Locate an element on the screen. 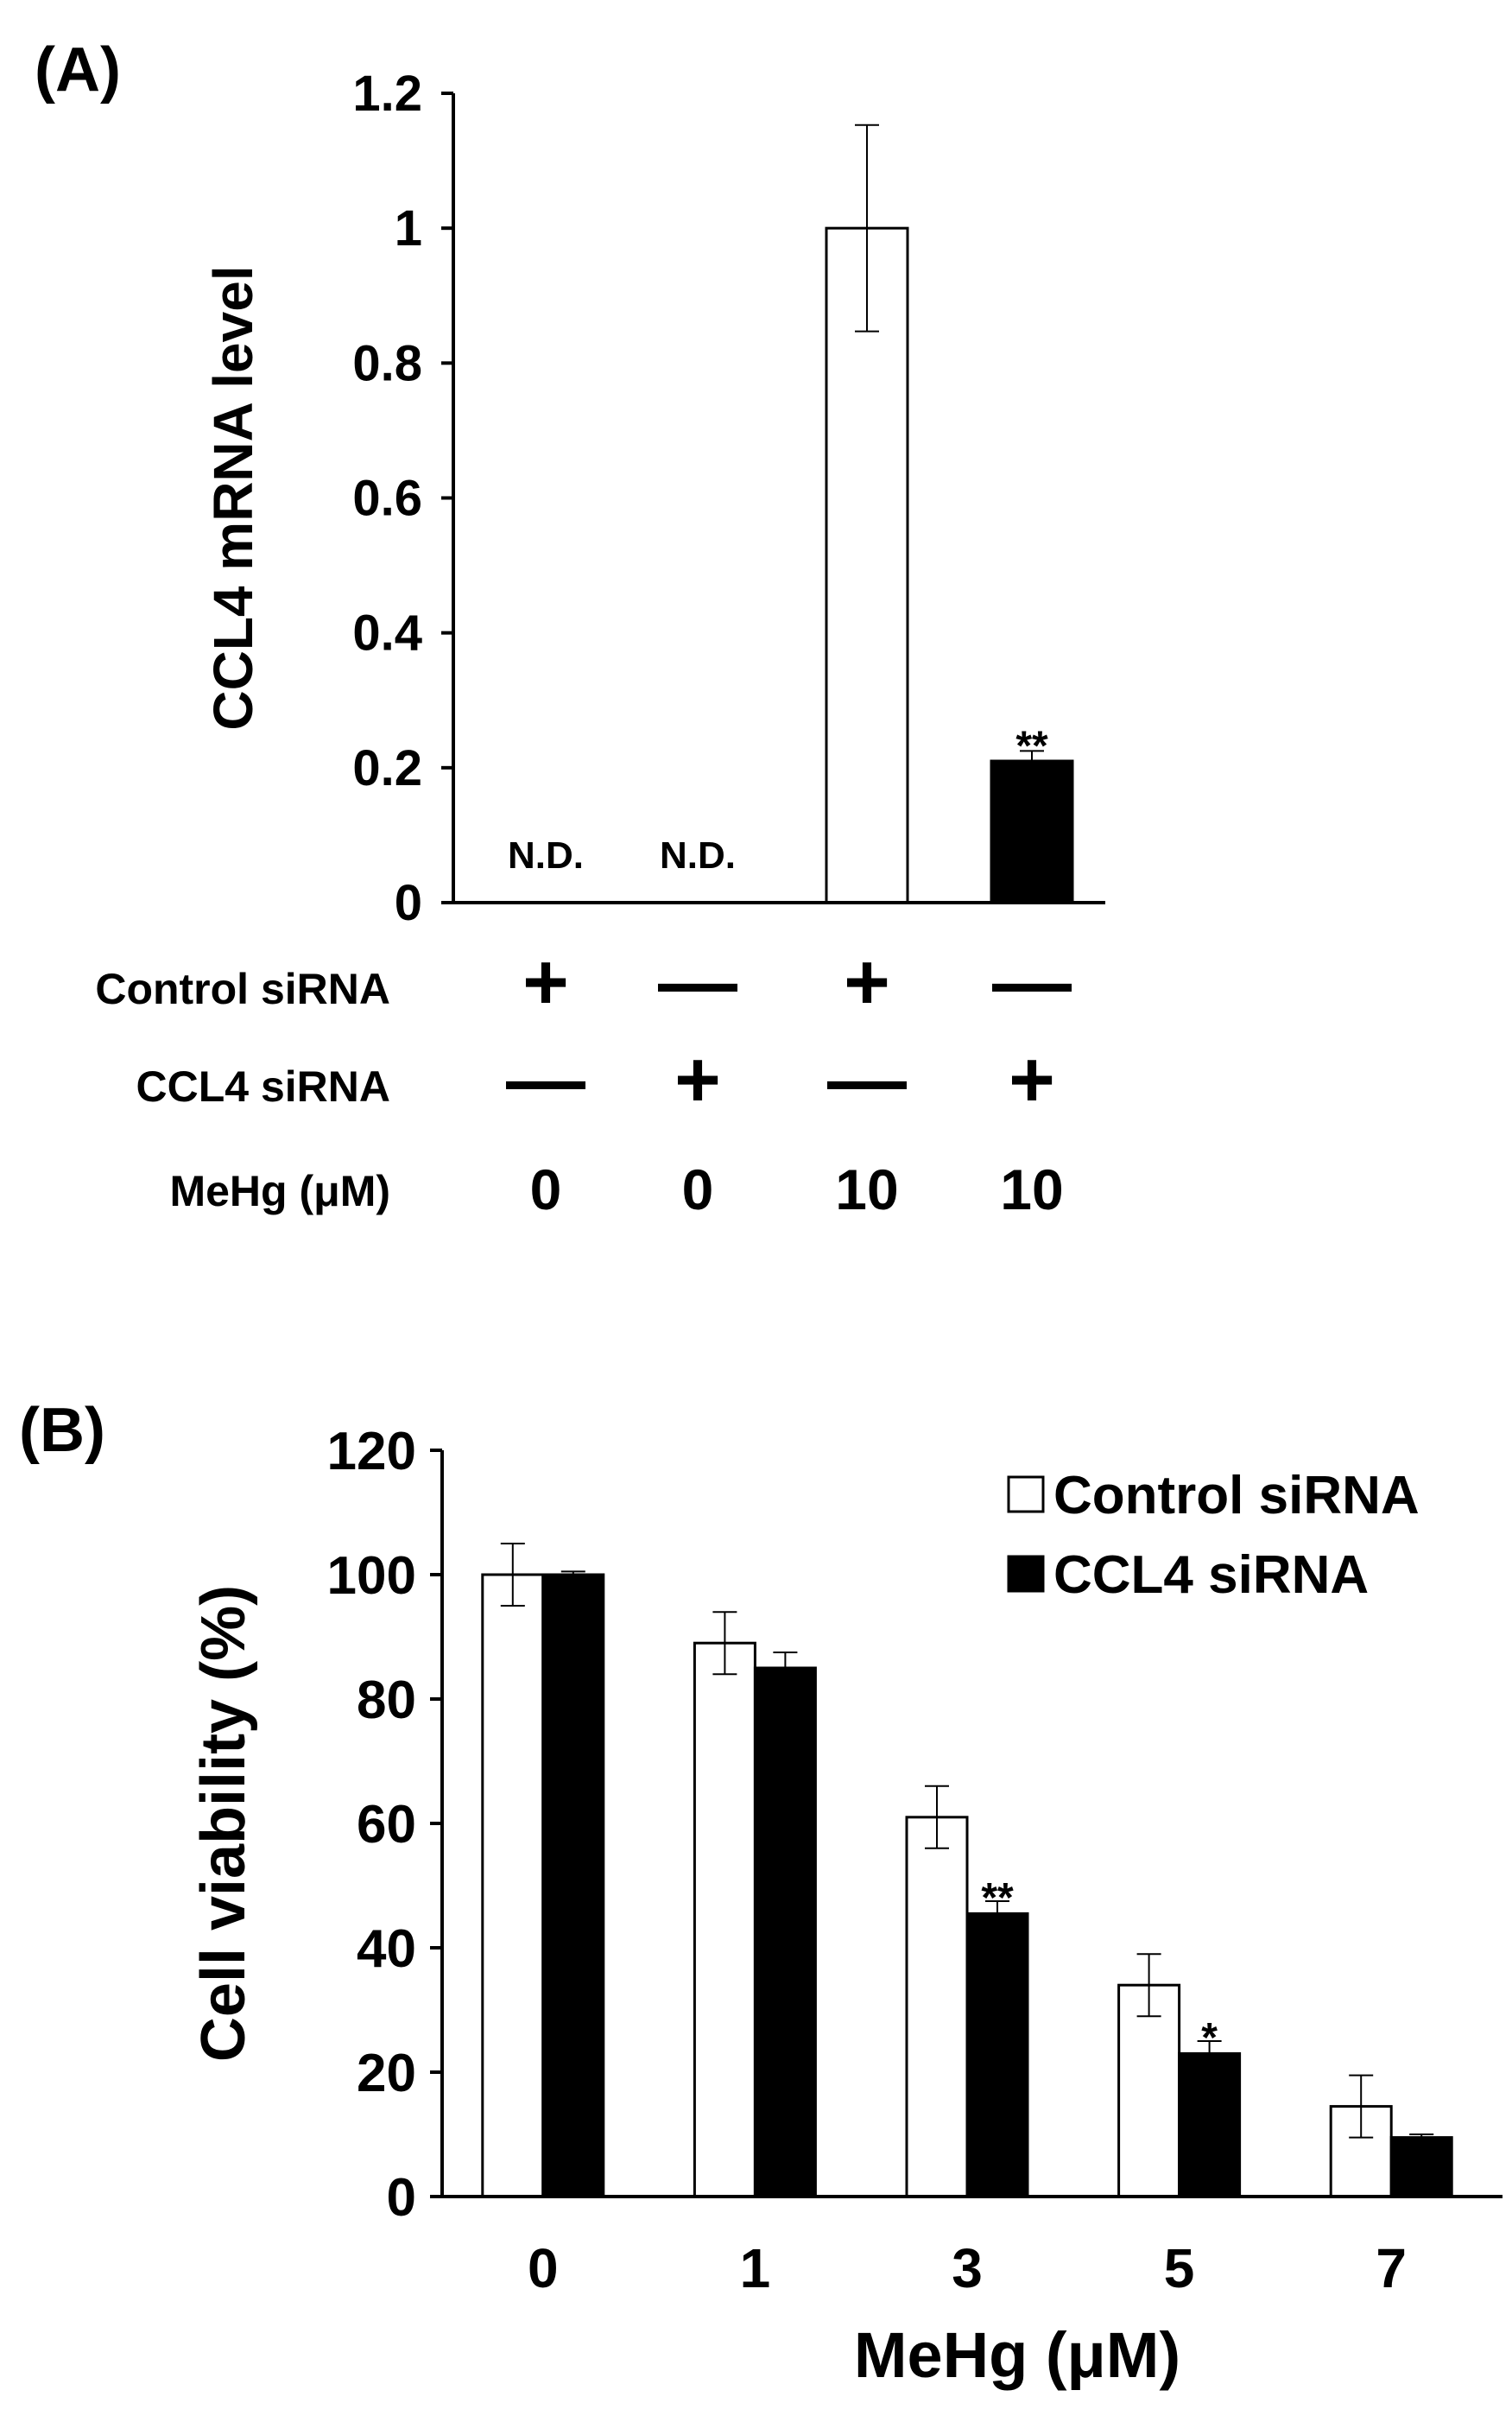  x-tick-label-b: 0 is located at coordinates (543, 2268).